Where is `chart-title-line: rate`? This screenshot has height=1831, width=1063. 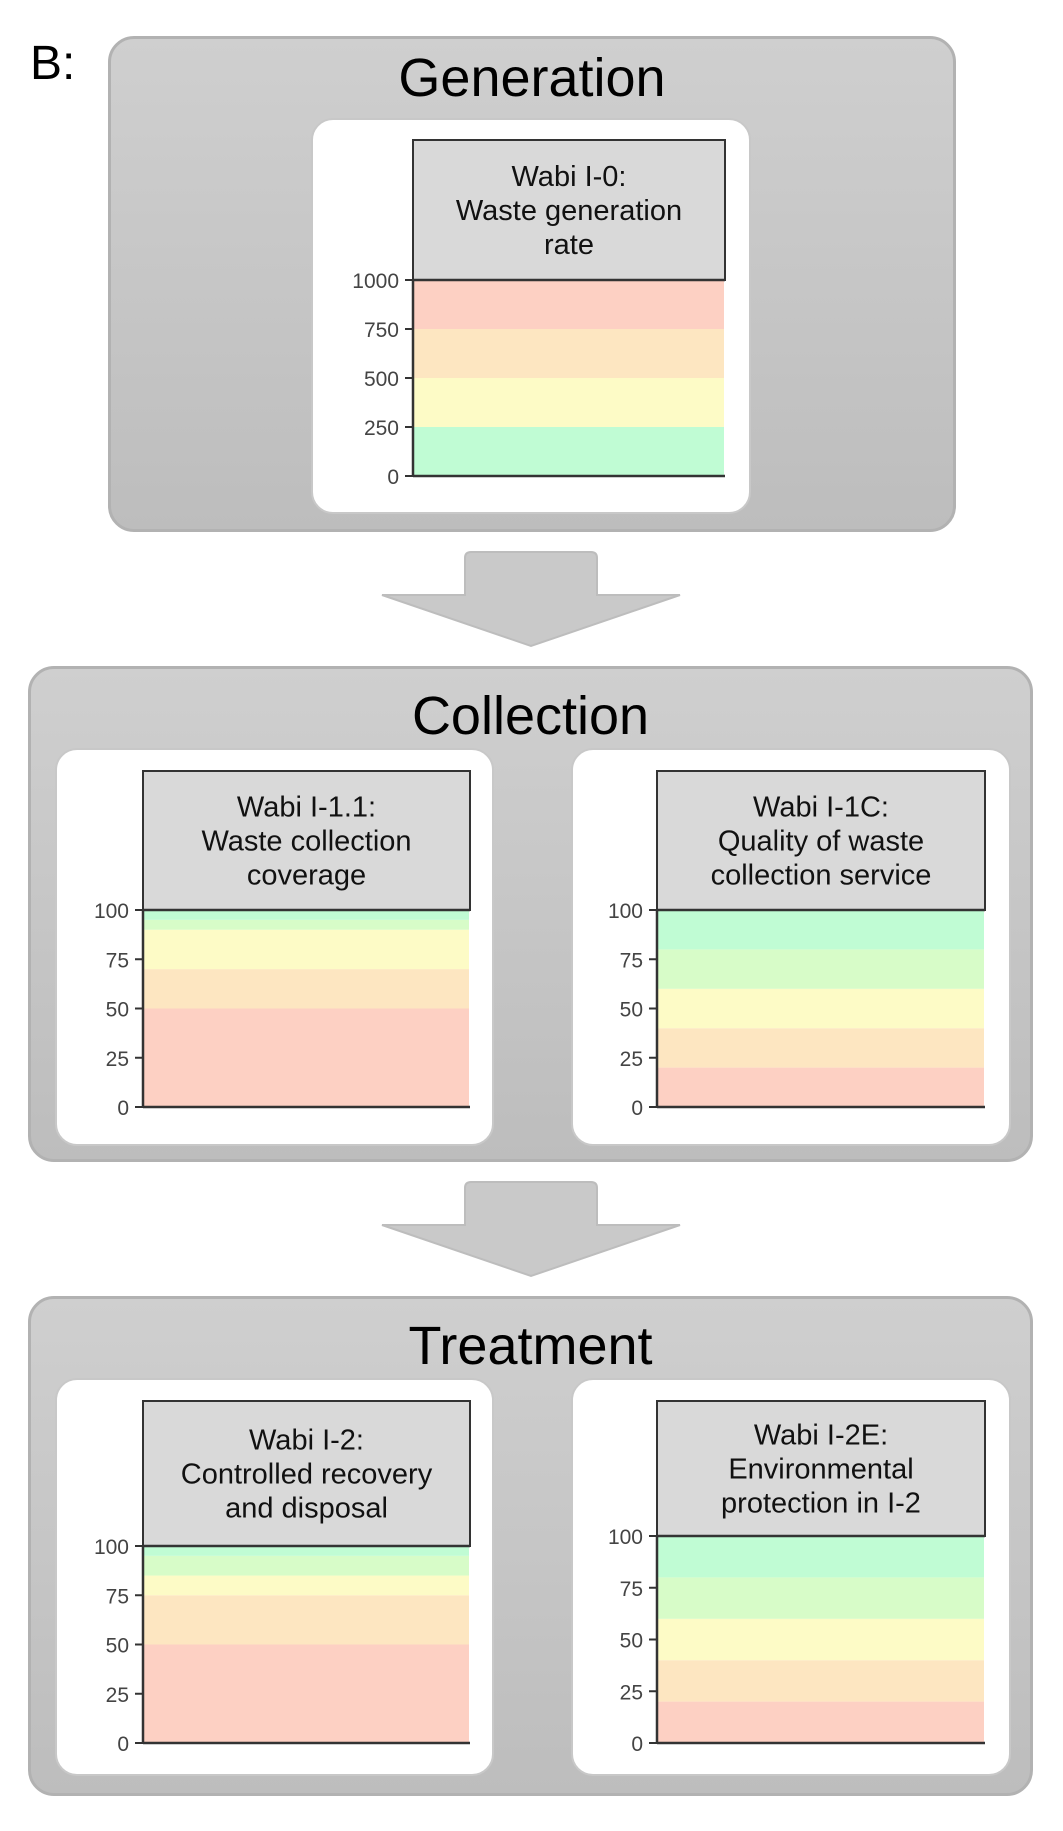 chart-title-line: rate is located at coordinates (569, 245).